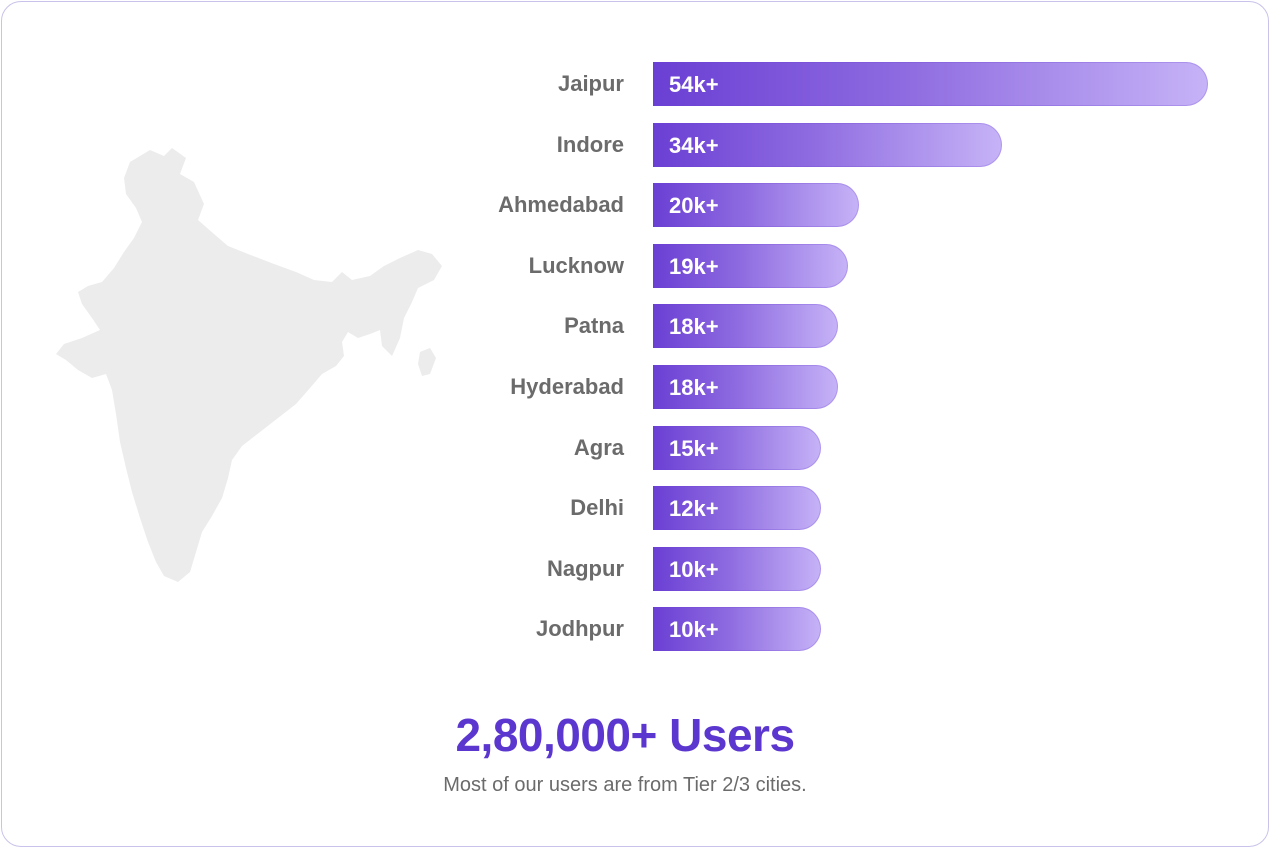  Describe the element at coordinates (625, 735) in the screenshot. I see `total-users-heading: 2,80,000+ Users` at that location.